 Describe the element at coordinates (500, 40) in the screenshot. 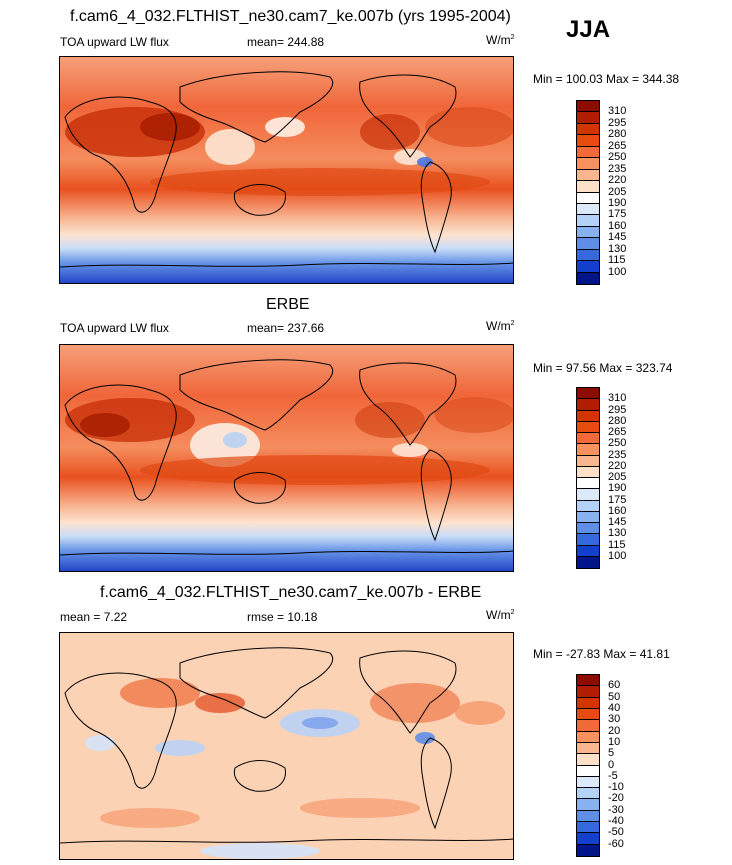

I see `panel-1-units: W/m2` at that location.